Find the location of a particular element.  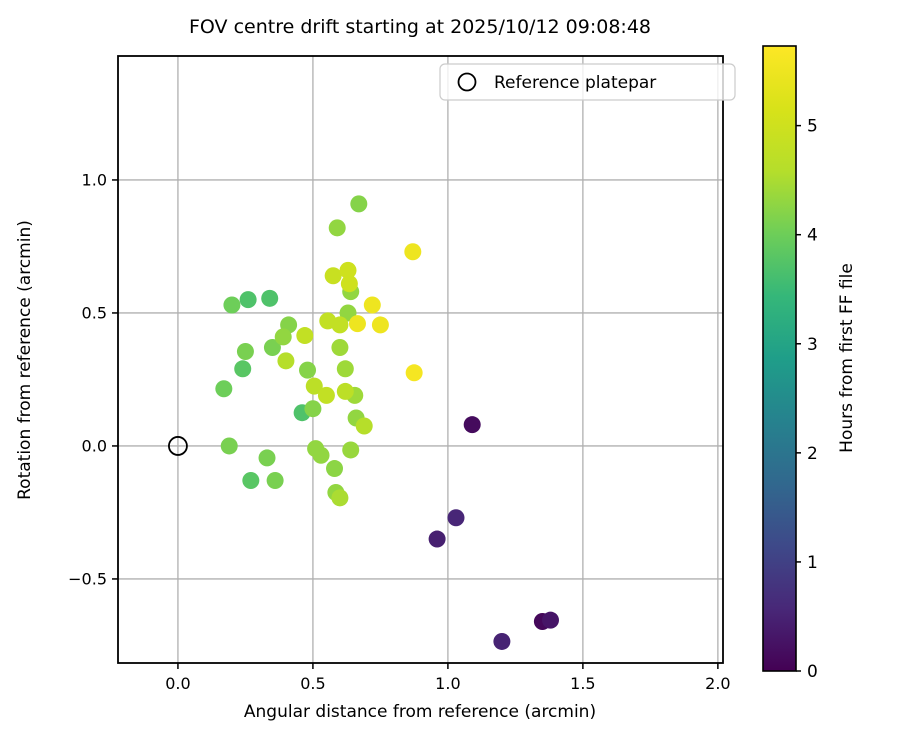

colorbar-ticks: 0 1 2 3 4 5 is located at coordinates (807, 399).